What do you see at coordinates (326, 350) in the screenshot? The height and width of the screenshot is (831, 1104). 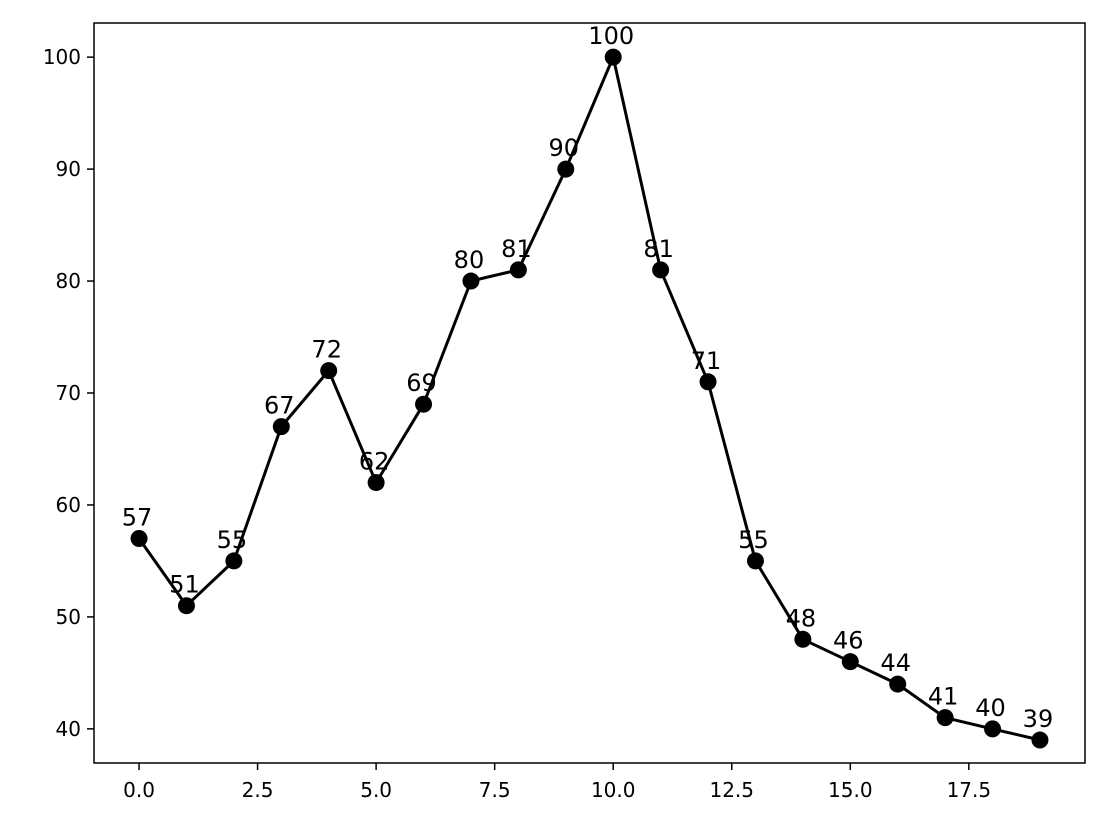 I see `data-label: 72` at bounding box center [326, 350].